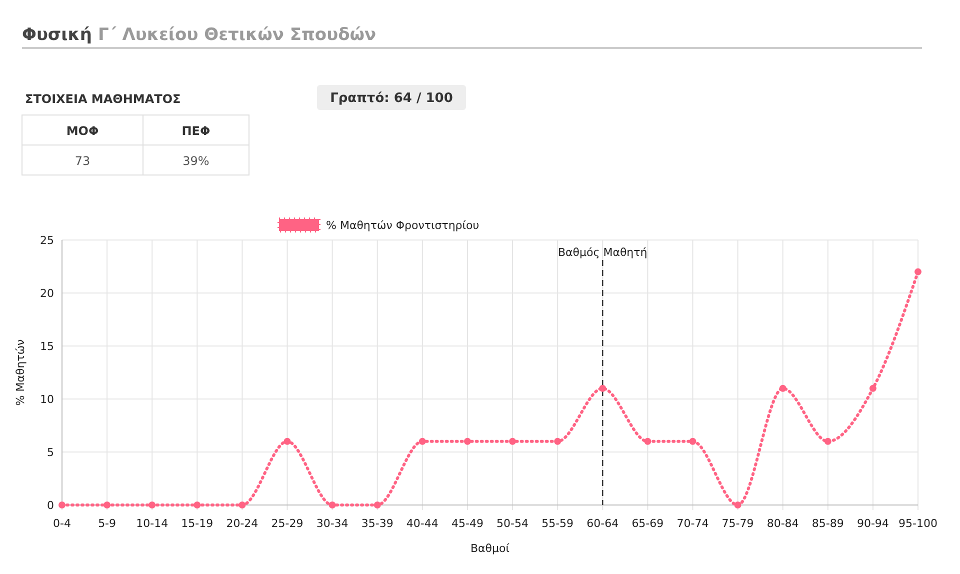 The width and height of the screenshot is (960, 574). What do you see at coordinates (62, 523) in the screenshot?
I see `x-tick-label: 0-4` at bounding box center [62, 523].